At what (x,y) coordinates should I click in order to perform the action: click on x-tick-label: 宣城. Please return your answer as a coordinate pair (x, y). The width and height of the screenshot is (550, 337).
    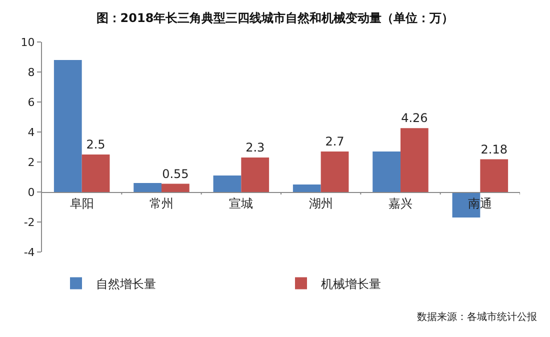
    Looking at the image, I should click on (241, 203).